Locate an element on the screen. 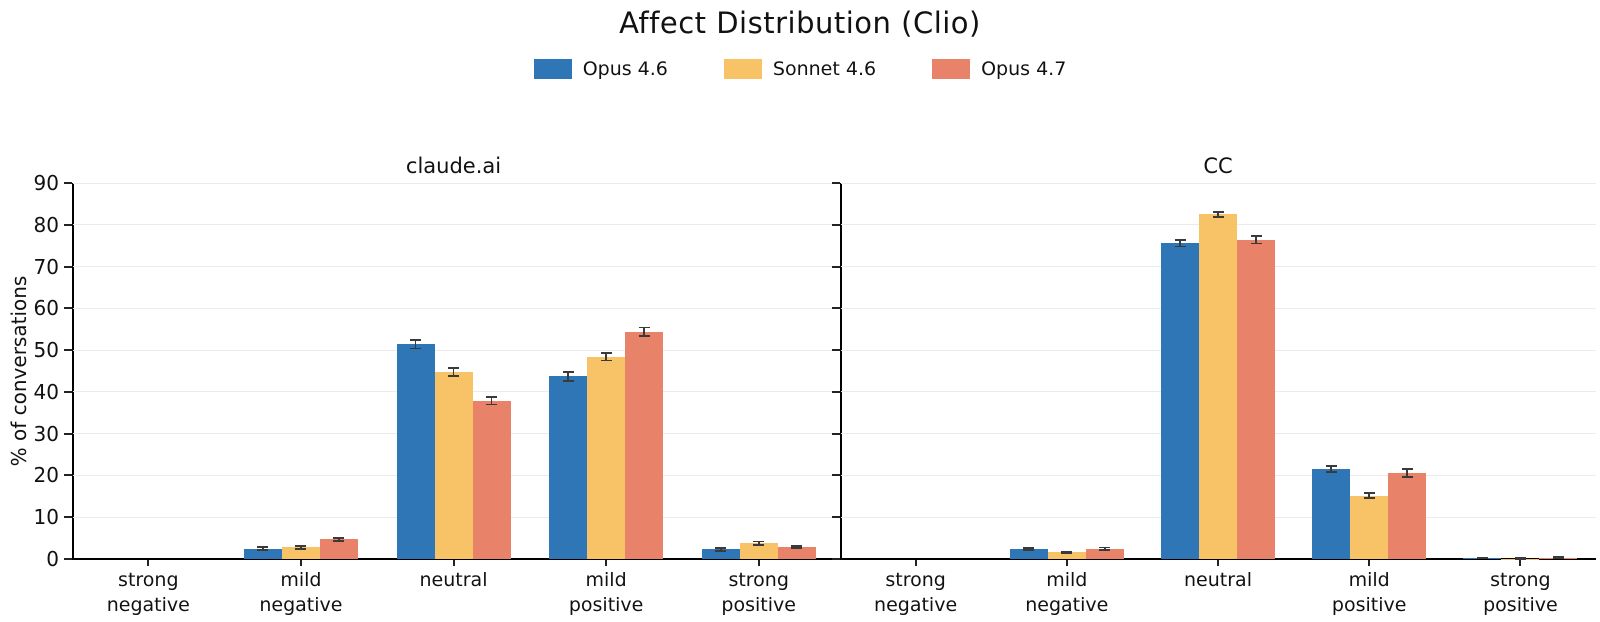  y-tick-label: 70 is located at coordinates (46, 266).